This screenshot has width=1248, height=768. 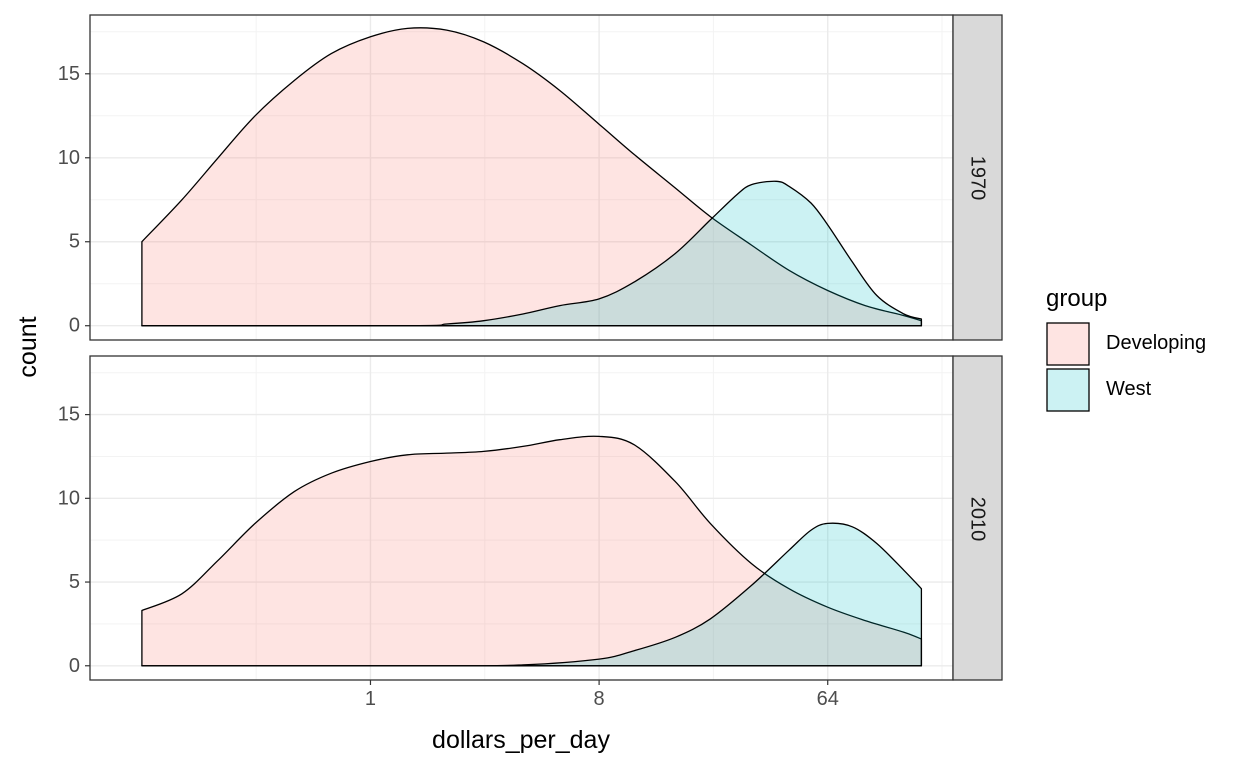 I want to click on facet-strip-label: 1970, so click(x=978, y=178).